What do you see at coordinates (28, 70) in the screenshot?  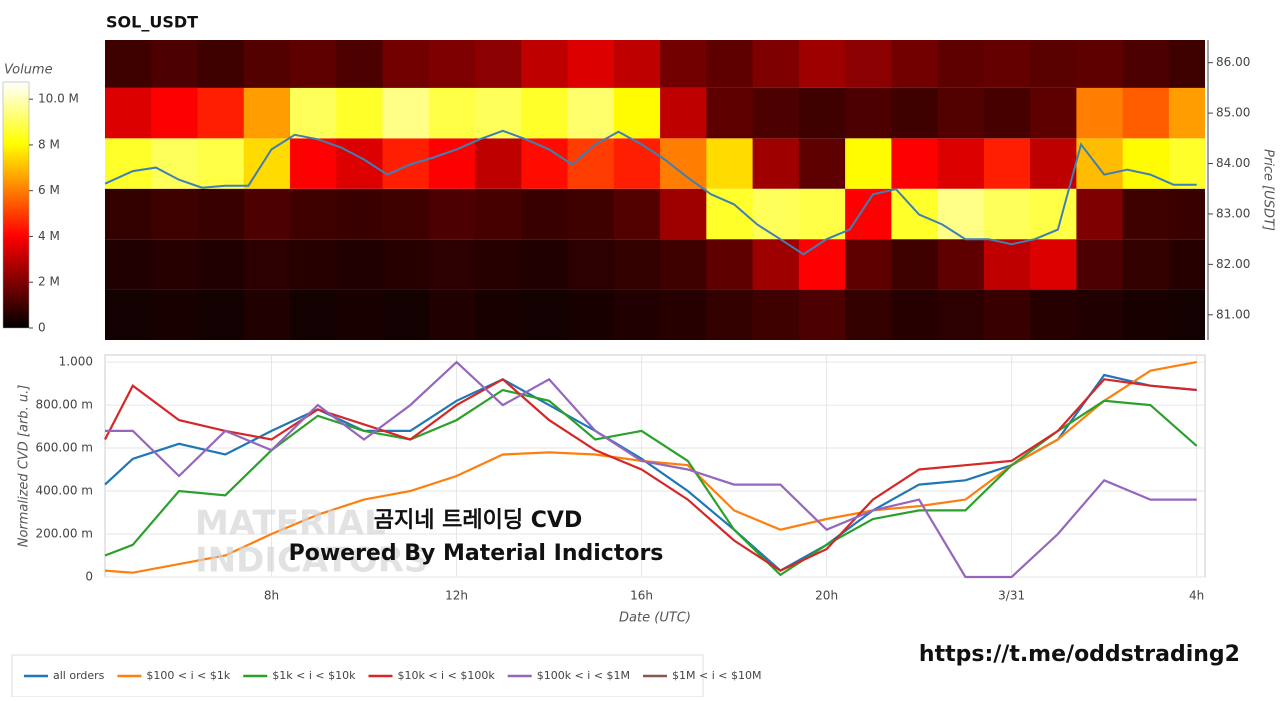 I see `colorbar-title: Volume` at bounding box center [28, 70].